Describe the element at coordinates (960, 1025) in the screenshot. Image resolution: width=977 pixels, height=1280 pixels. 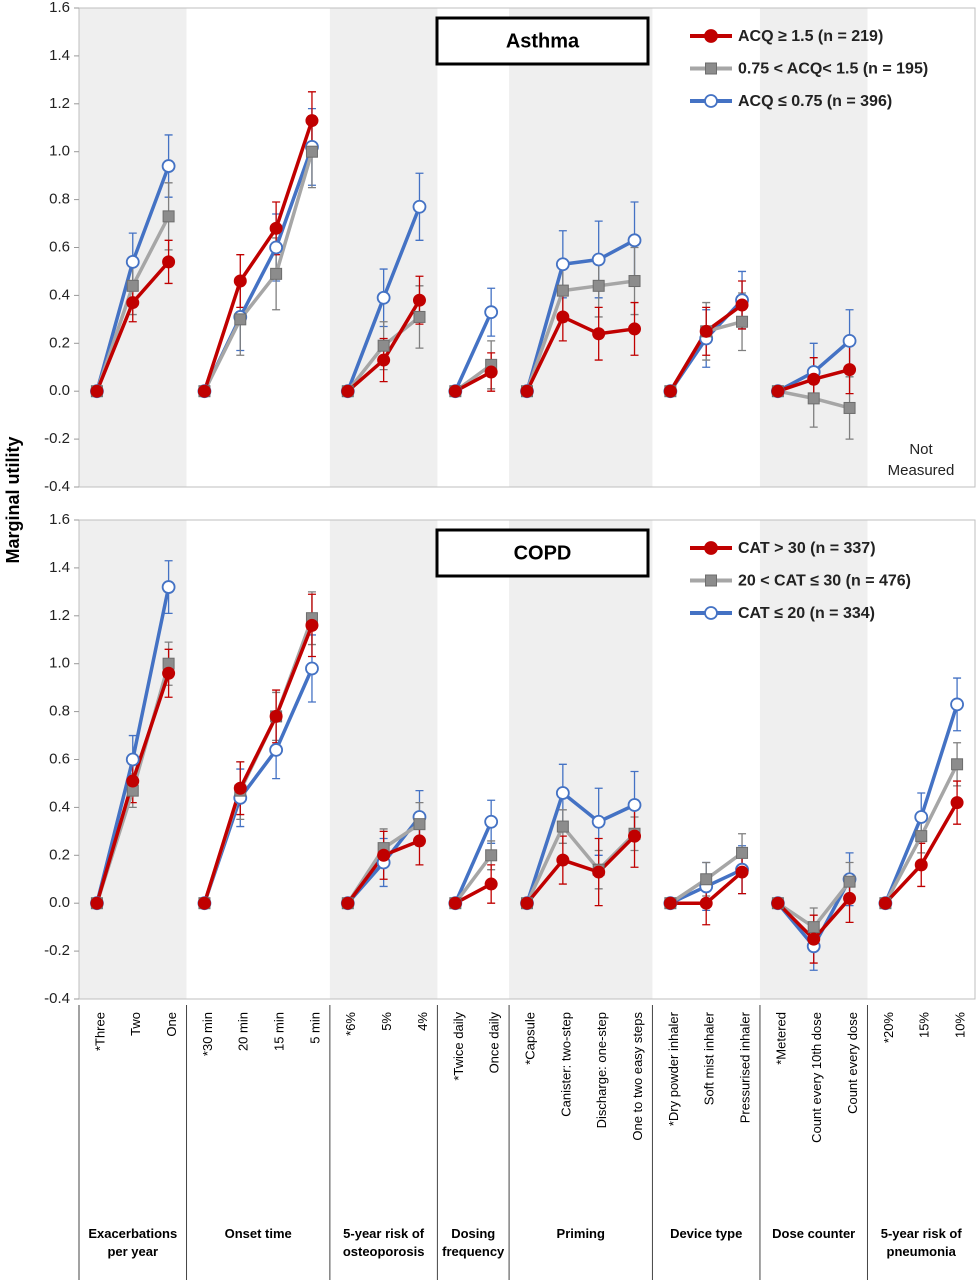
I see `x-tick-label: 10%` at that location.